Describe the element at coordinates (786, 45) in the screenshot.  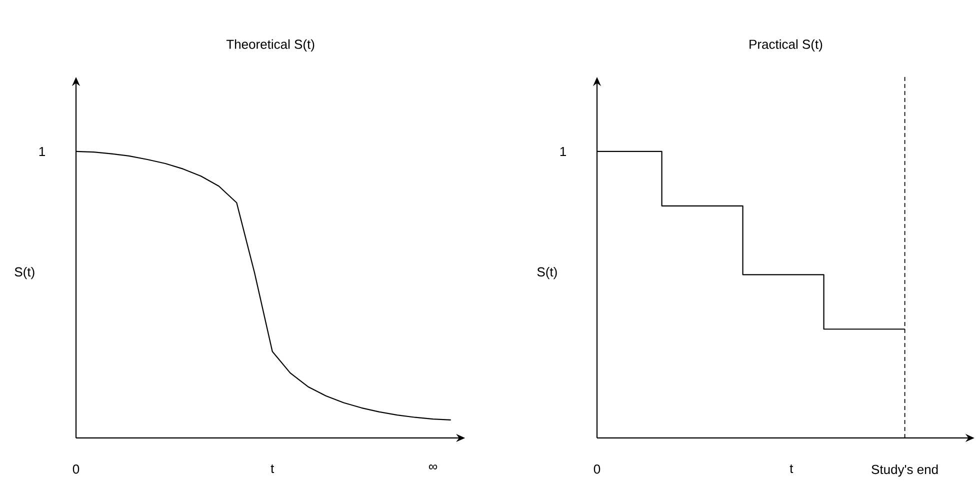
I see `chart-title: Practical S(t)` at that location.